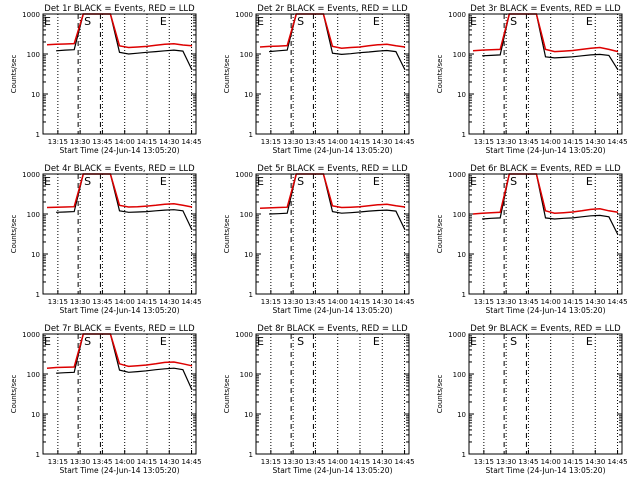 This screenshot has height=480, width=640. Describe the element at coordinates (332, 9) in the screenshot. I see `panel-title: Det 2r BLACK = Events, RED = LLD` at that location.